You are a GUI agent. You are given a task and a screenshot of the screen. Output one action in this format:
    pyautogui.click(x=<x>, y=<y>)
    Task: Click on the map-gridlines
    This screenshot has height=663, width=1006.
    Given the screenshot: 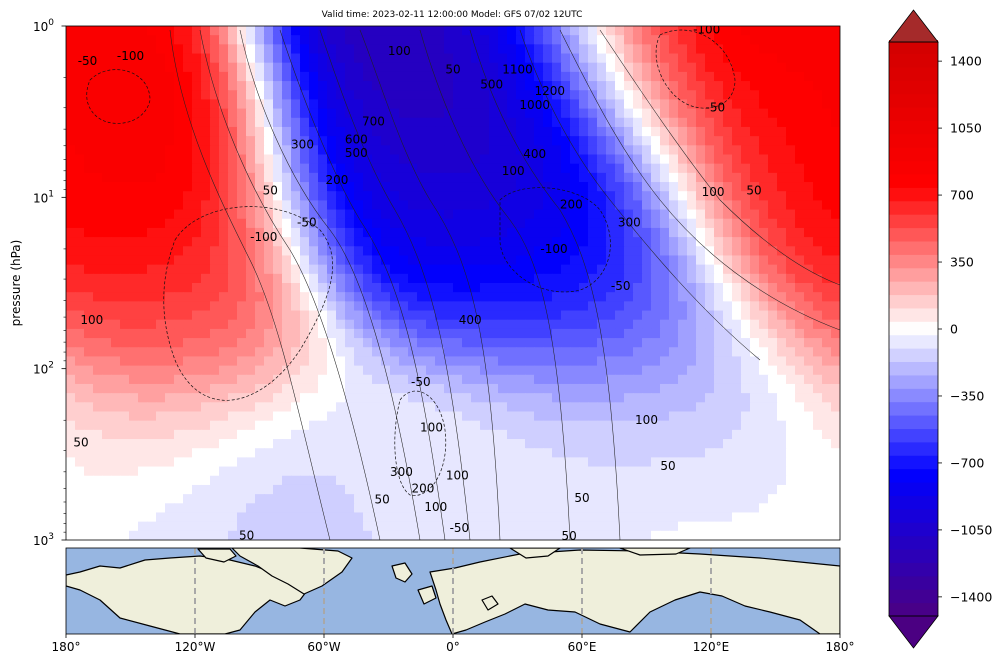 What is the action you would take?
    pyautogui.click(x=453, y=591)
    